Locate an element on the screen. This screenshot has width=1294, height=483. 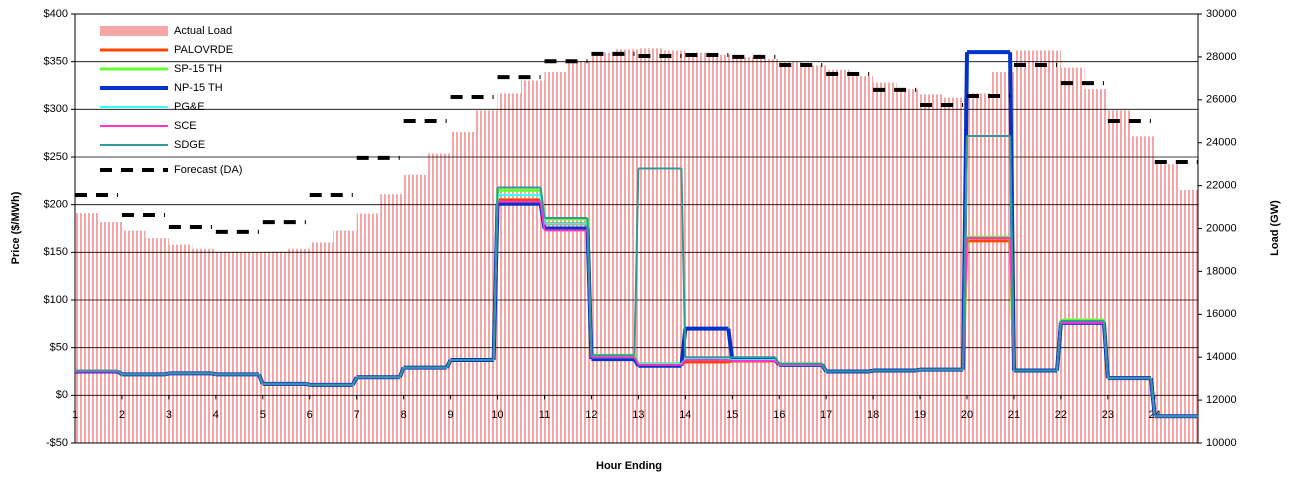
y2-axis-title: Load (GW) is located at coordinates (1275, 228).